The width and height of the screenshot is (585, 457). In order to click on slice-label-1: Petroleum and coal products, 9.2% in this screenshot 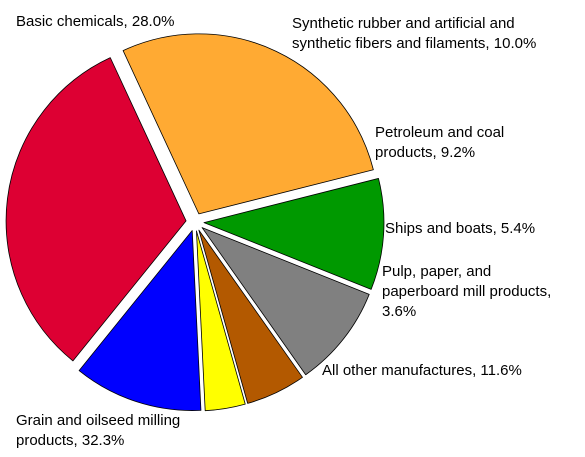, I will do `click(439, 142)`.